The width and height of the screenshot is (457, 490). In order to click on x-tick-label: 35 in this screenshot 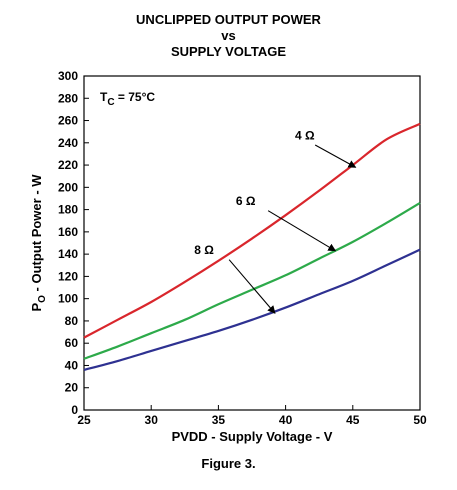, I will do `click(219, 420)`.